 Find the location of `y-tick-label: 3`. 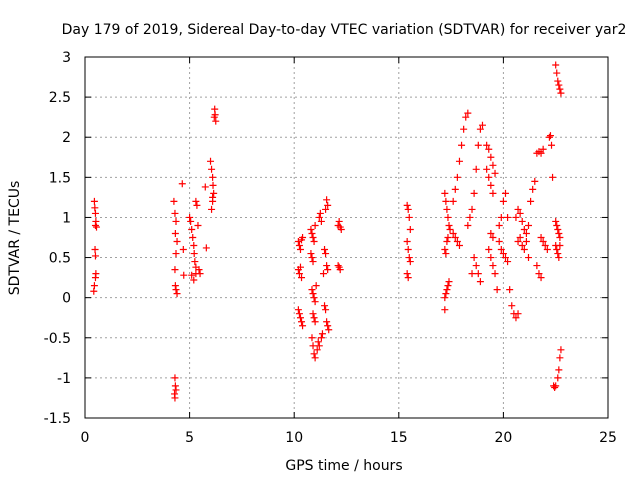

y-tick-label: 3 is located at coordinates (66, 58).